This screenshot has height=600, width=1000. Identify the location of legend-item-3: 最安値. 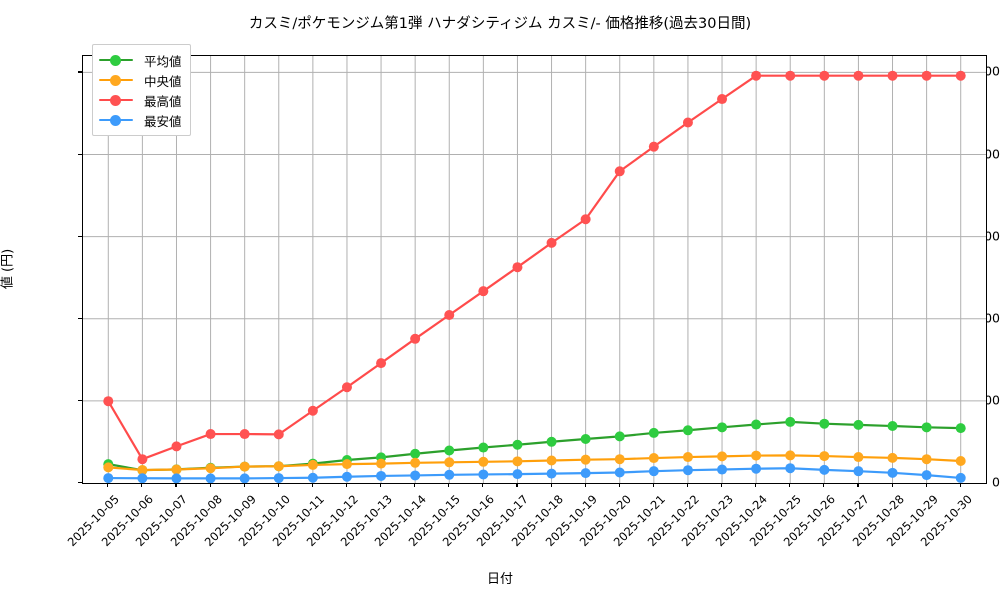
(140, 120).